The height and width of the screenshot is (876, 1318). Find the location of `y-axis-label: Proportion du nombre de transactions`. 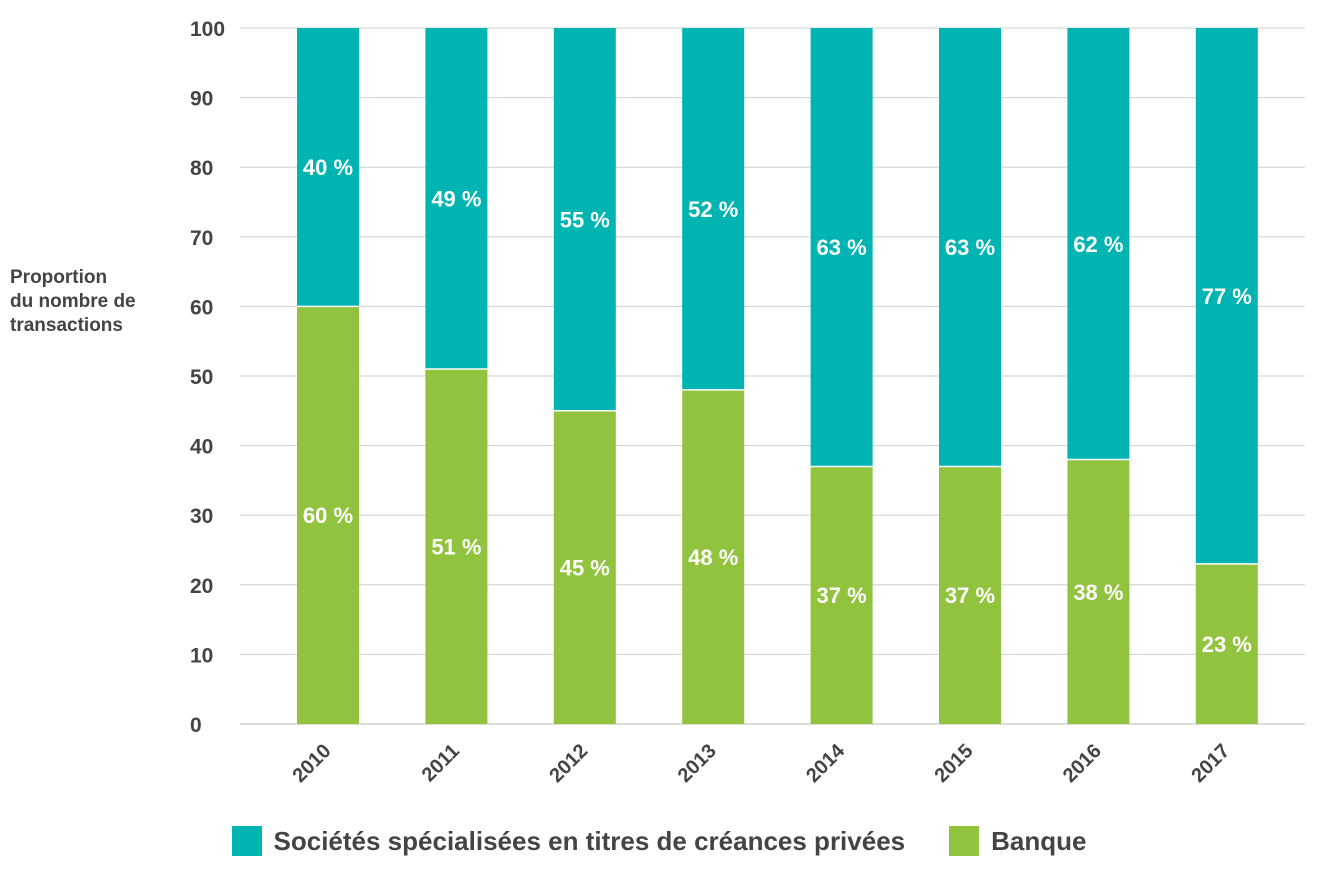

y-axis-label: Proportion du nombre de transactions is located at coordinates (73, 301).